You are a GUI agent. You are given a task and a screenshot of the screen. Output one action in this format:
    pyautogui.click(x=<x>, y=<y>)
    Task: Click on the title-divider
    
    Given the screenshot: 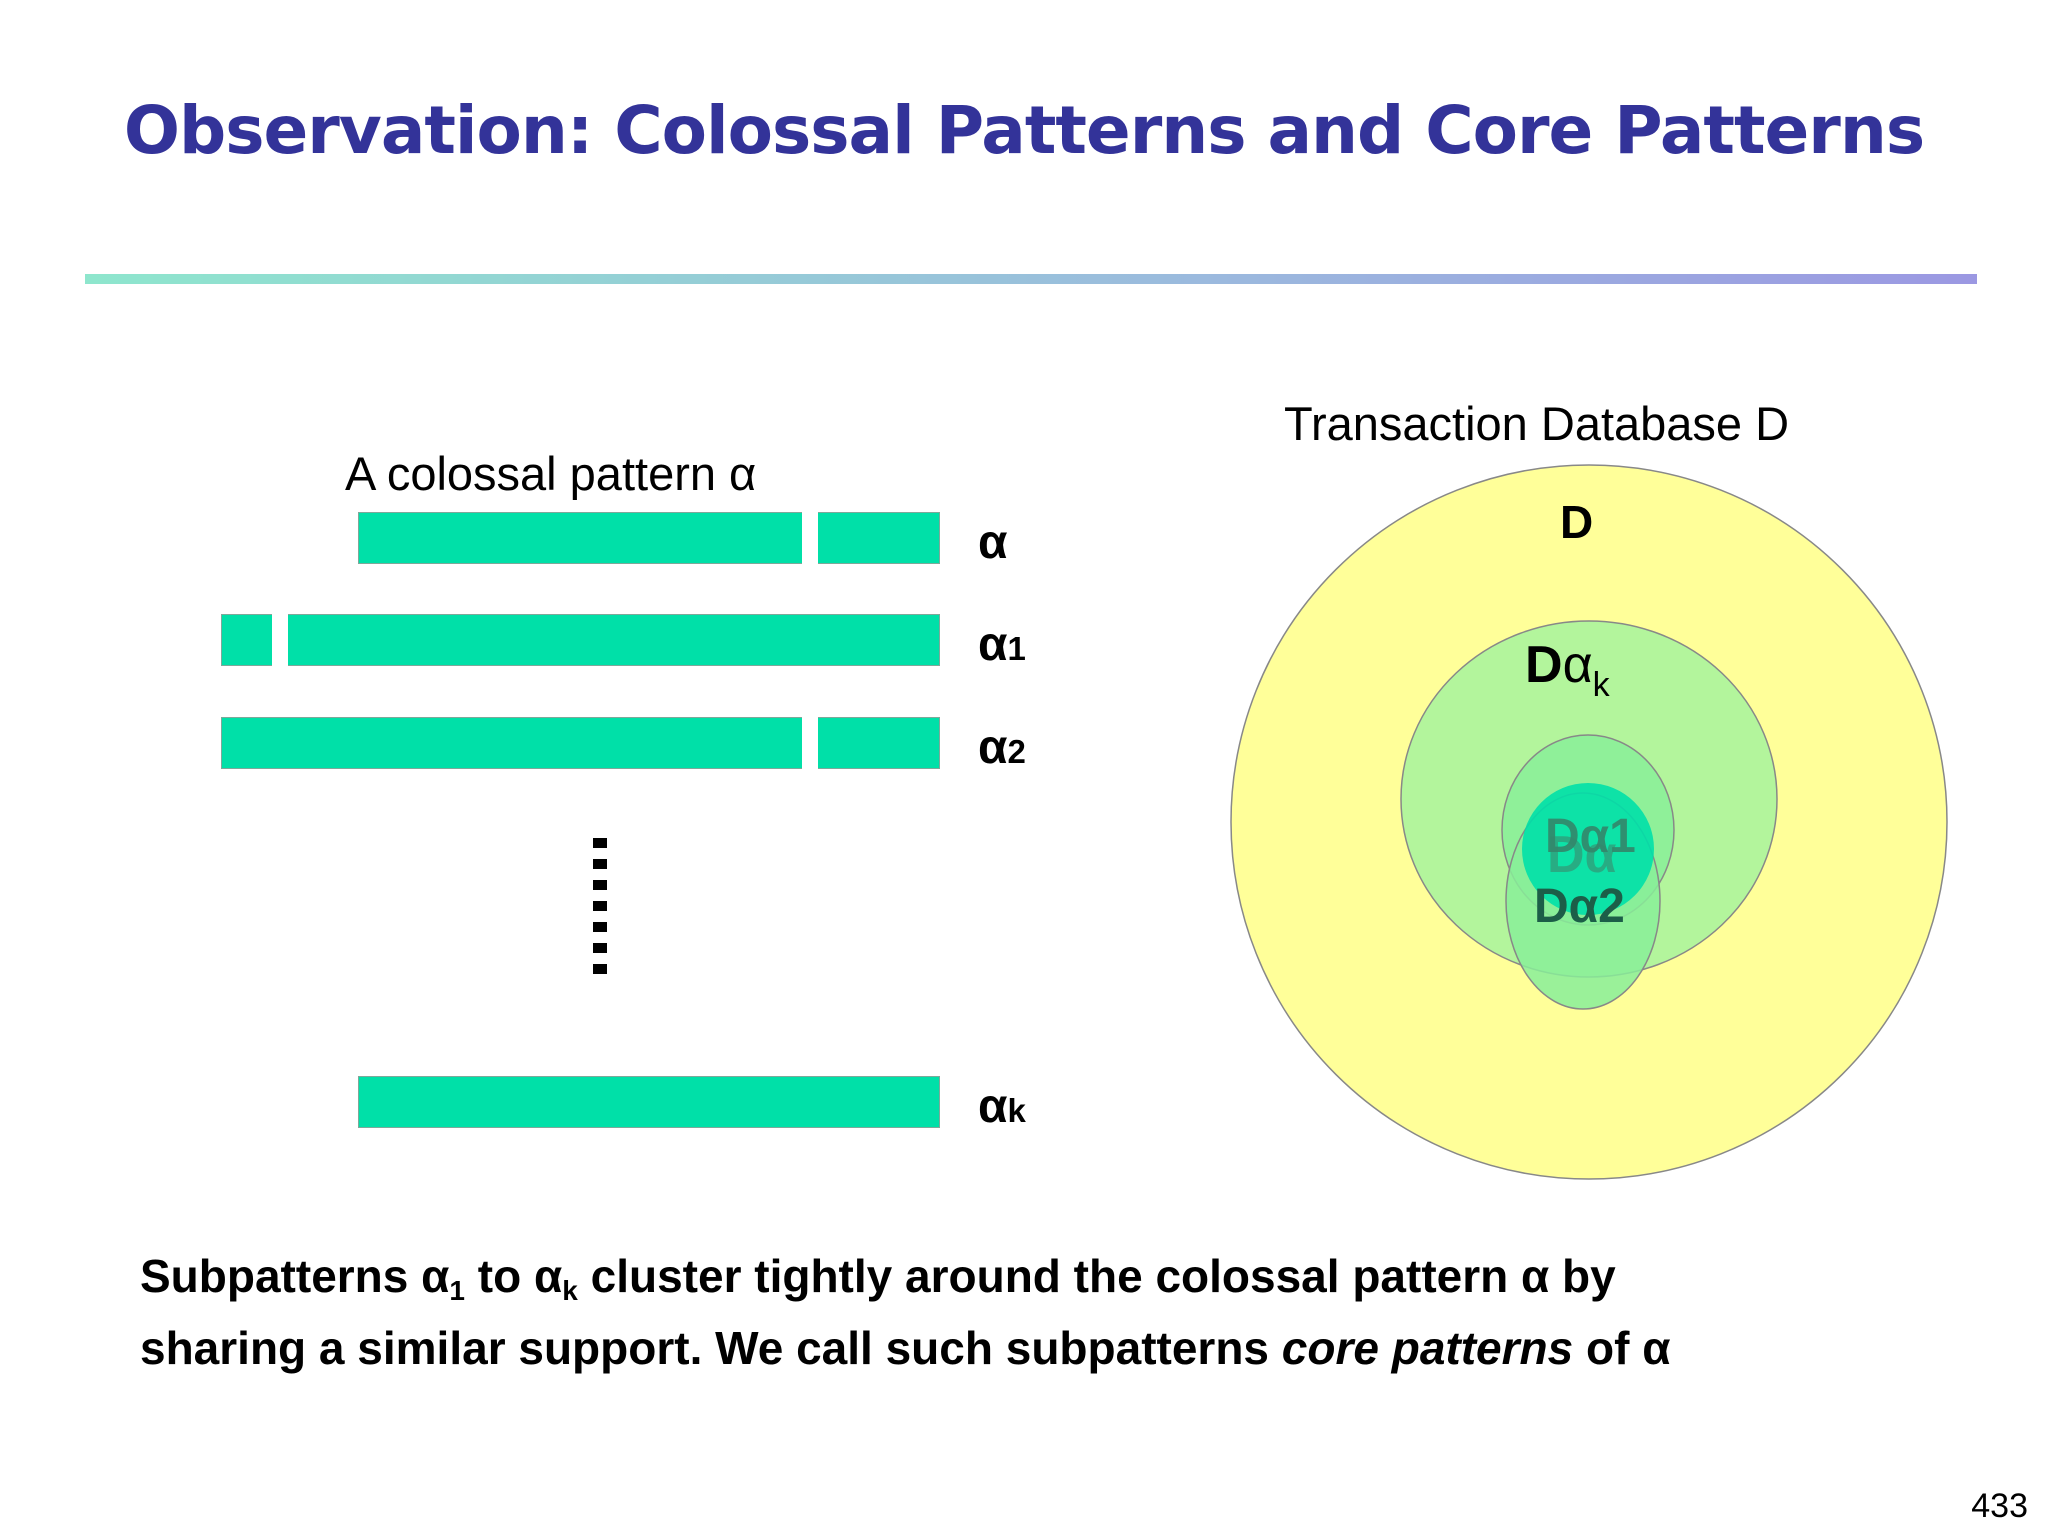 What is the action you would take?
    pyautogui.click(x=1031, y=279)
    